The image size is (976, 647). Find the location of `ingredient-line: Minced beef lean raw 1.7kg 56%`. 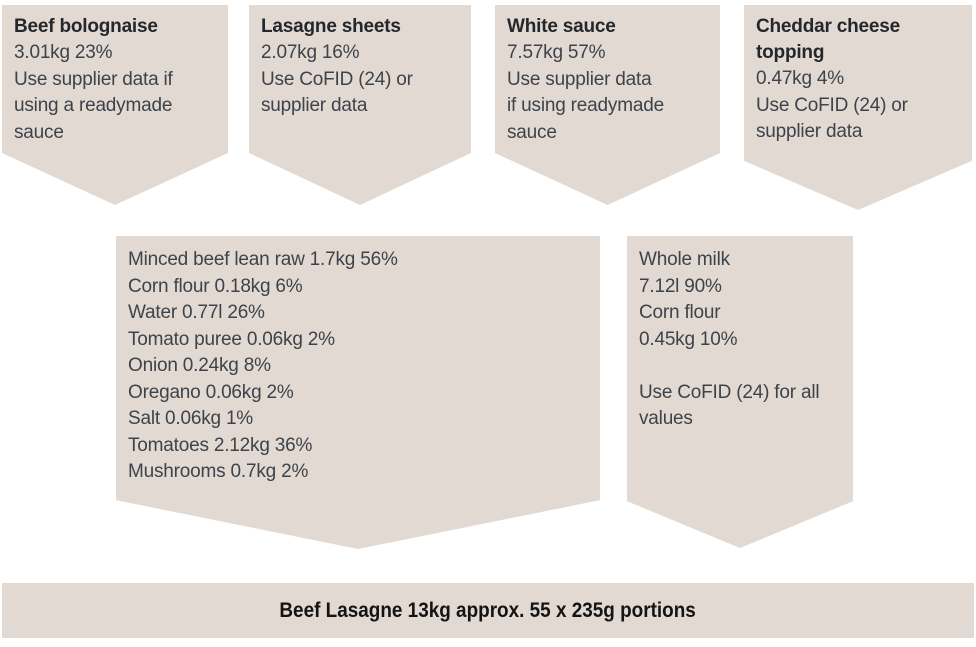

ingredient-line: Minced beef lean raw 1.7kg 56% is located at coordinates (263, 259).